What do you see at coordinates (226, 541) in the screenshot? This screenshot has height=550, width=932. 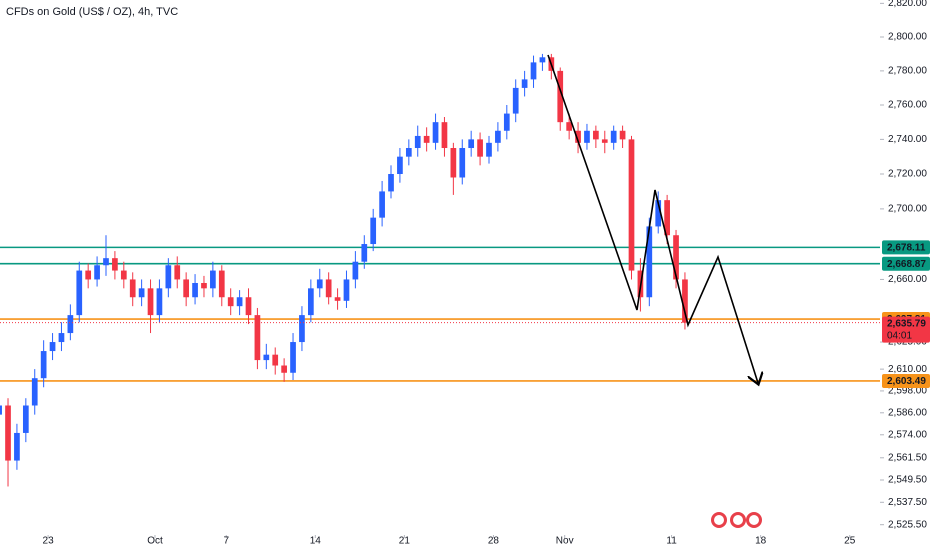 I see `x-tick-label: 7` at bounding box center [226, 541].